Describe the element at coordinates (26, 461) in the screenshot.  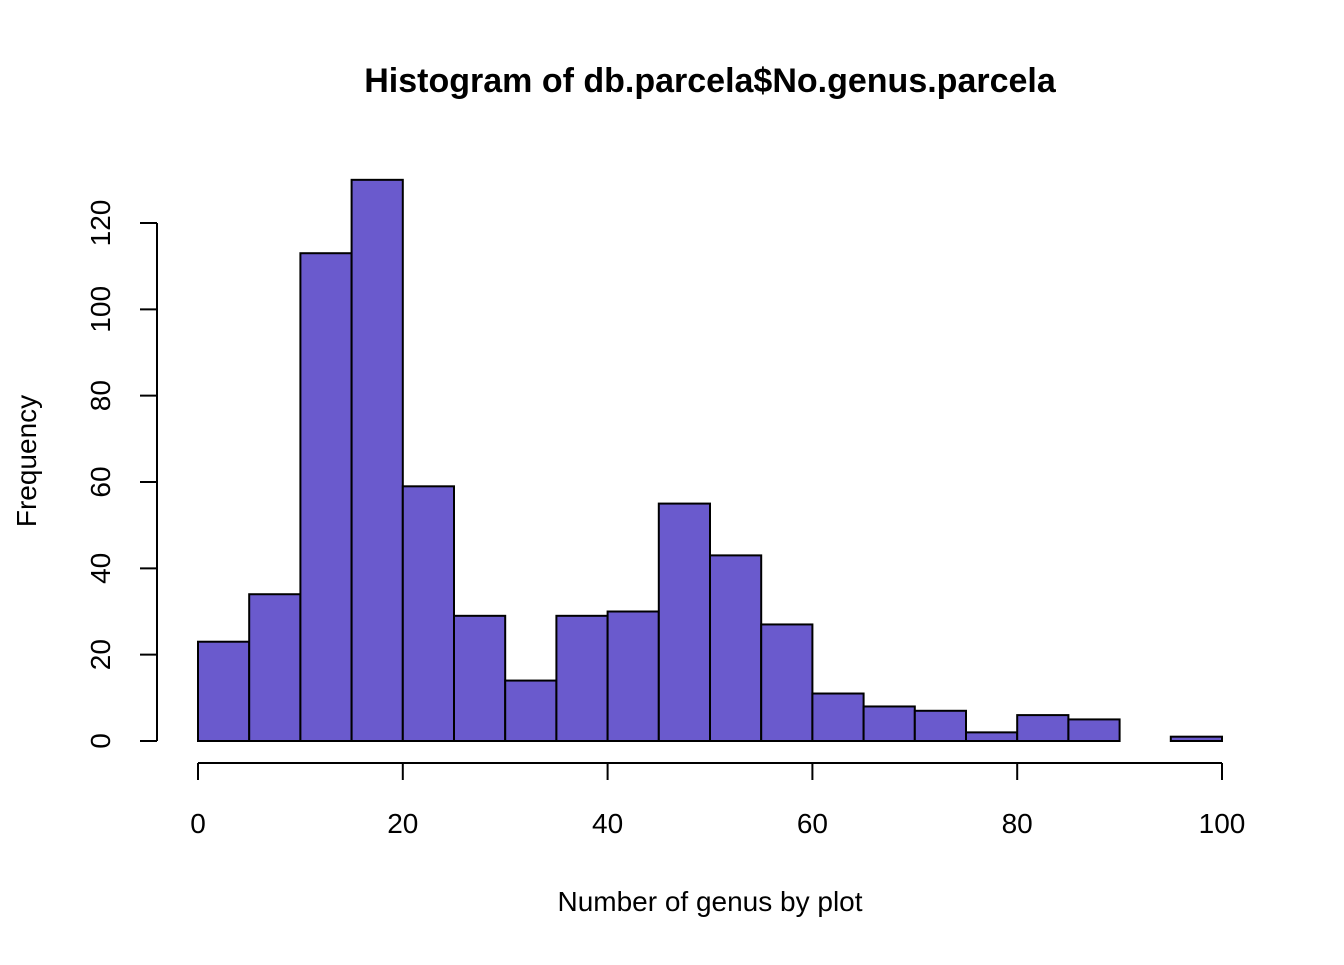
I see `y-axis-label: Frequency` at that location.